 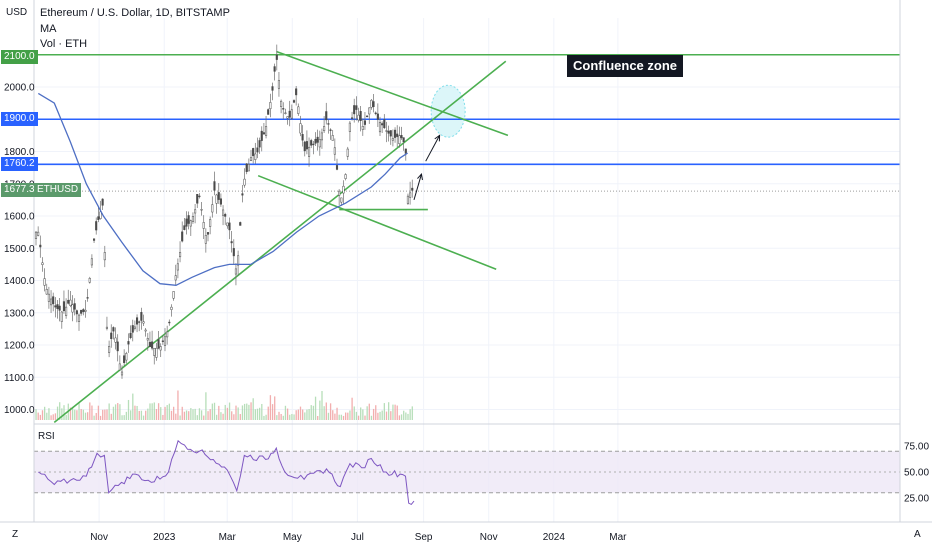 I want to click on date-tick-label: Nov, so click(x=489, y=537).